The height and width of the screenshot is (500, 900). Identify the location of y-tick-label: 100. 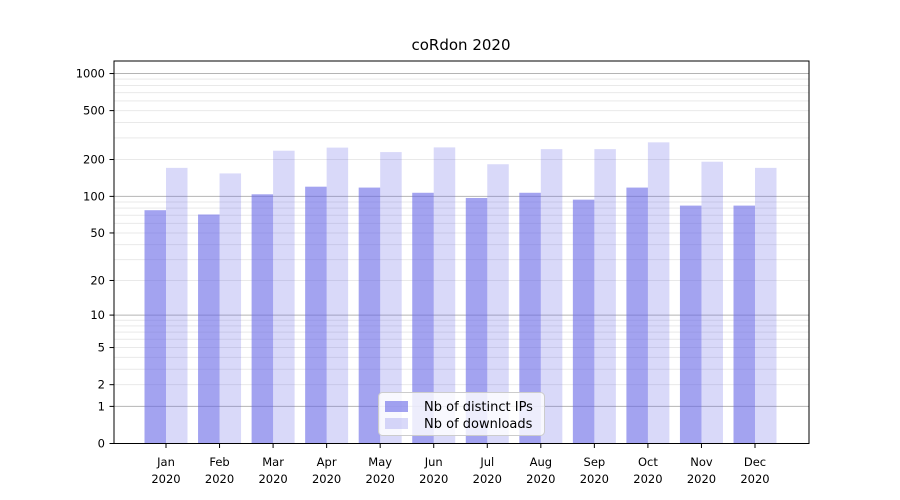
(94, 196).